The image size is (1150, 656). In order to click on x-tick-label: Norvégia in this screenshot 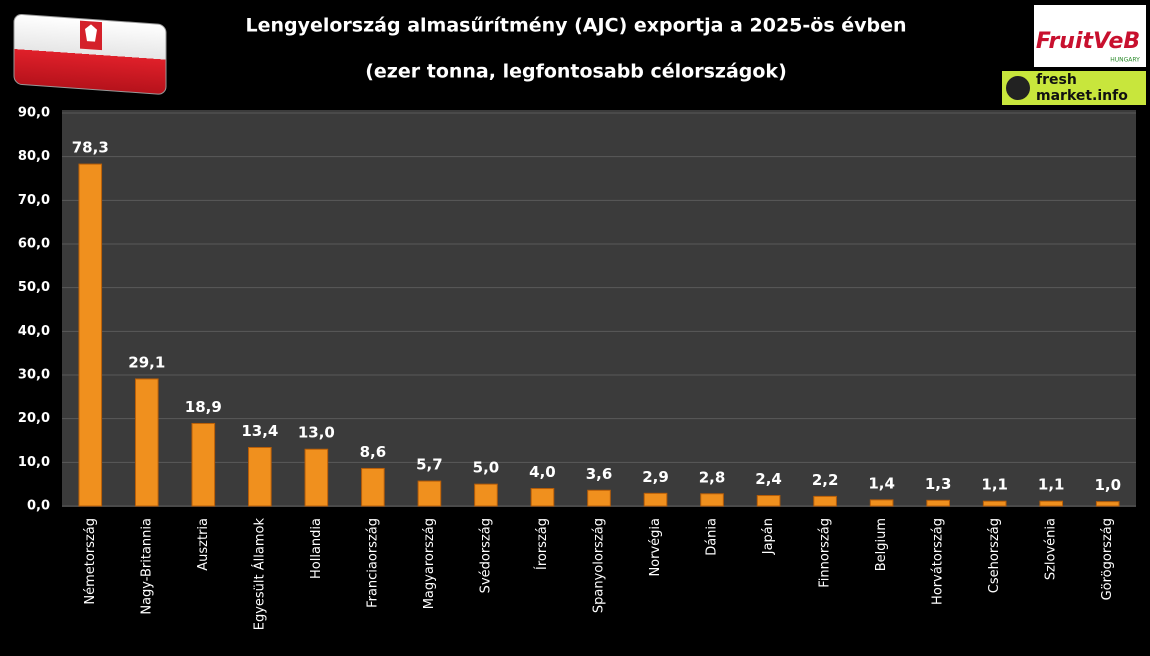, I will do `click(655, 547)`.